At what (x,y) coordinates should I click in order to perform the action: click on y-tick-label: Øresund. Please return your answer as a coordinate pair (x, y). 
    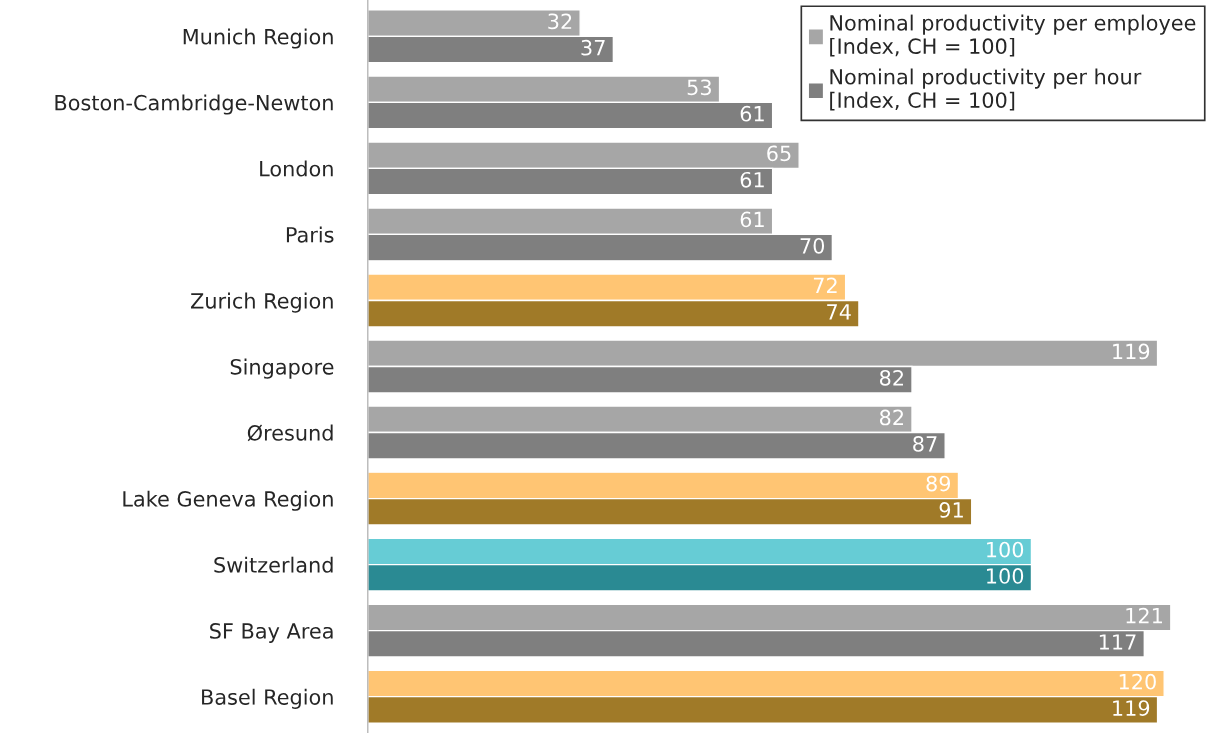
    Looking at the image, I should click on (290, 433).